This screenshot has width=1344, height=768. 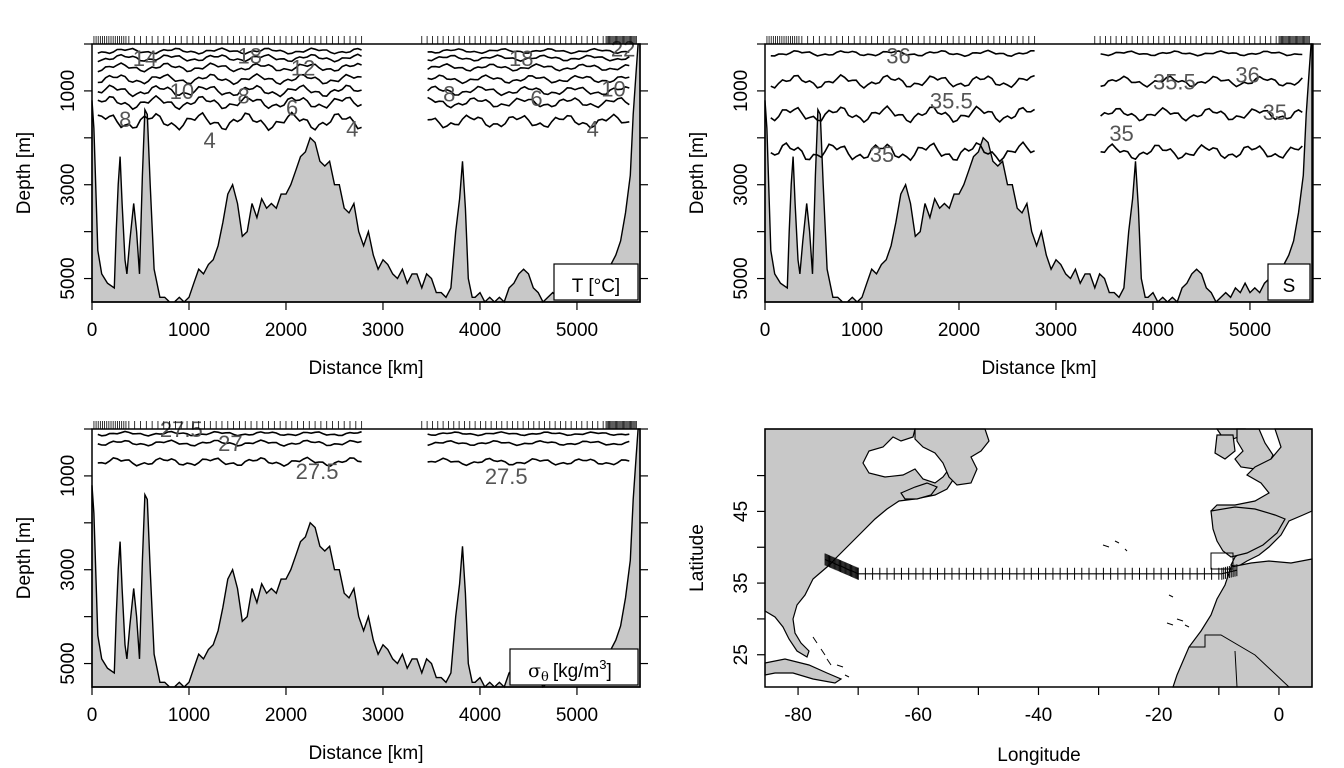 I want to click on x-axis-label-map: Longitude, so click(x=1038, y=755).